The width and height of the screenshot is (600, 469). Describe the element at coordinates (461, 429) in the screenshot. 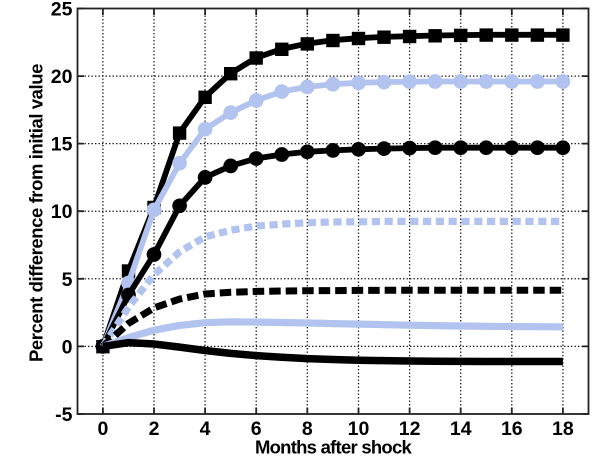

I see `svg-text: 14` at that location.